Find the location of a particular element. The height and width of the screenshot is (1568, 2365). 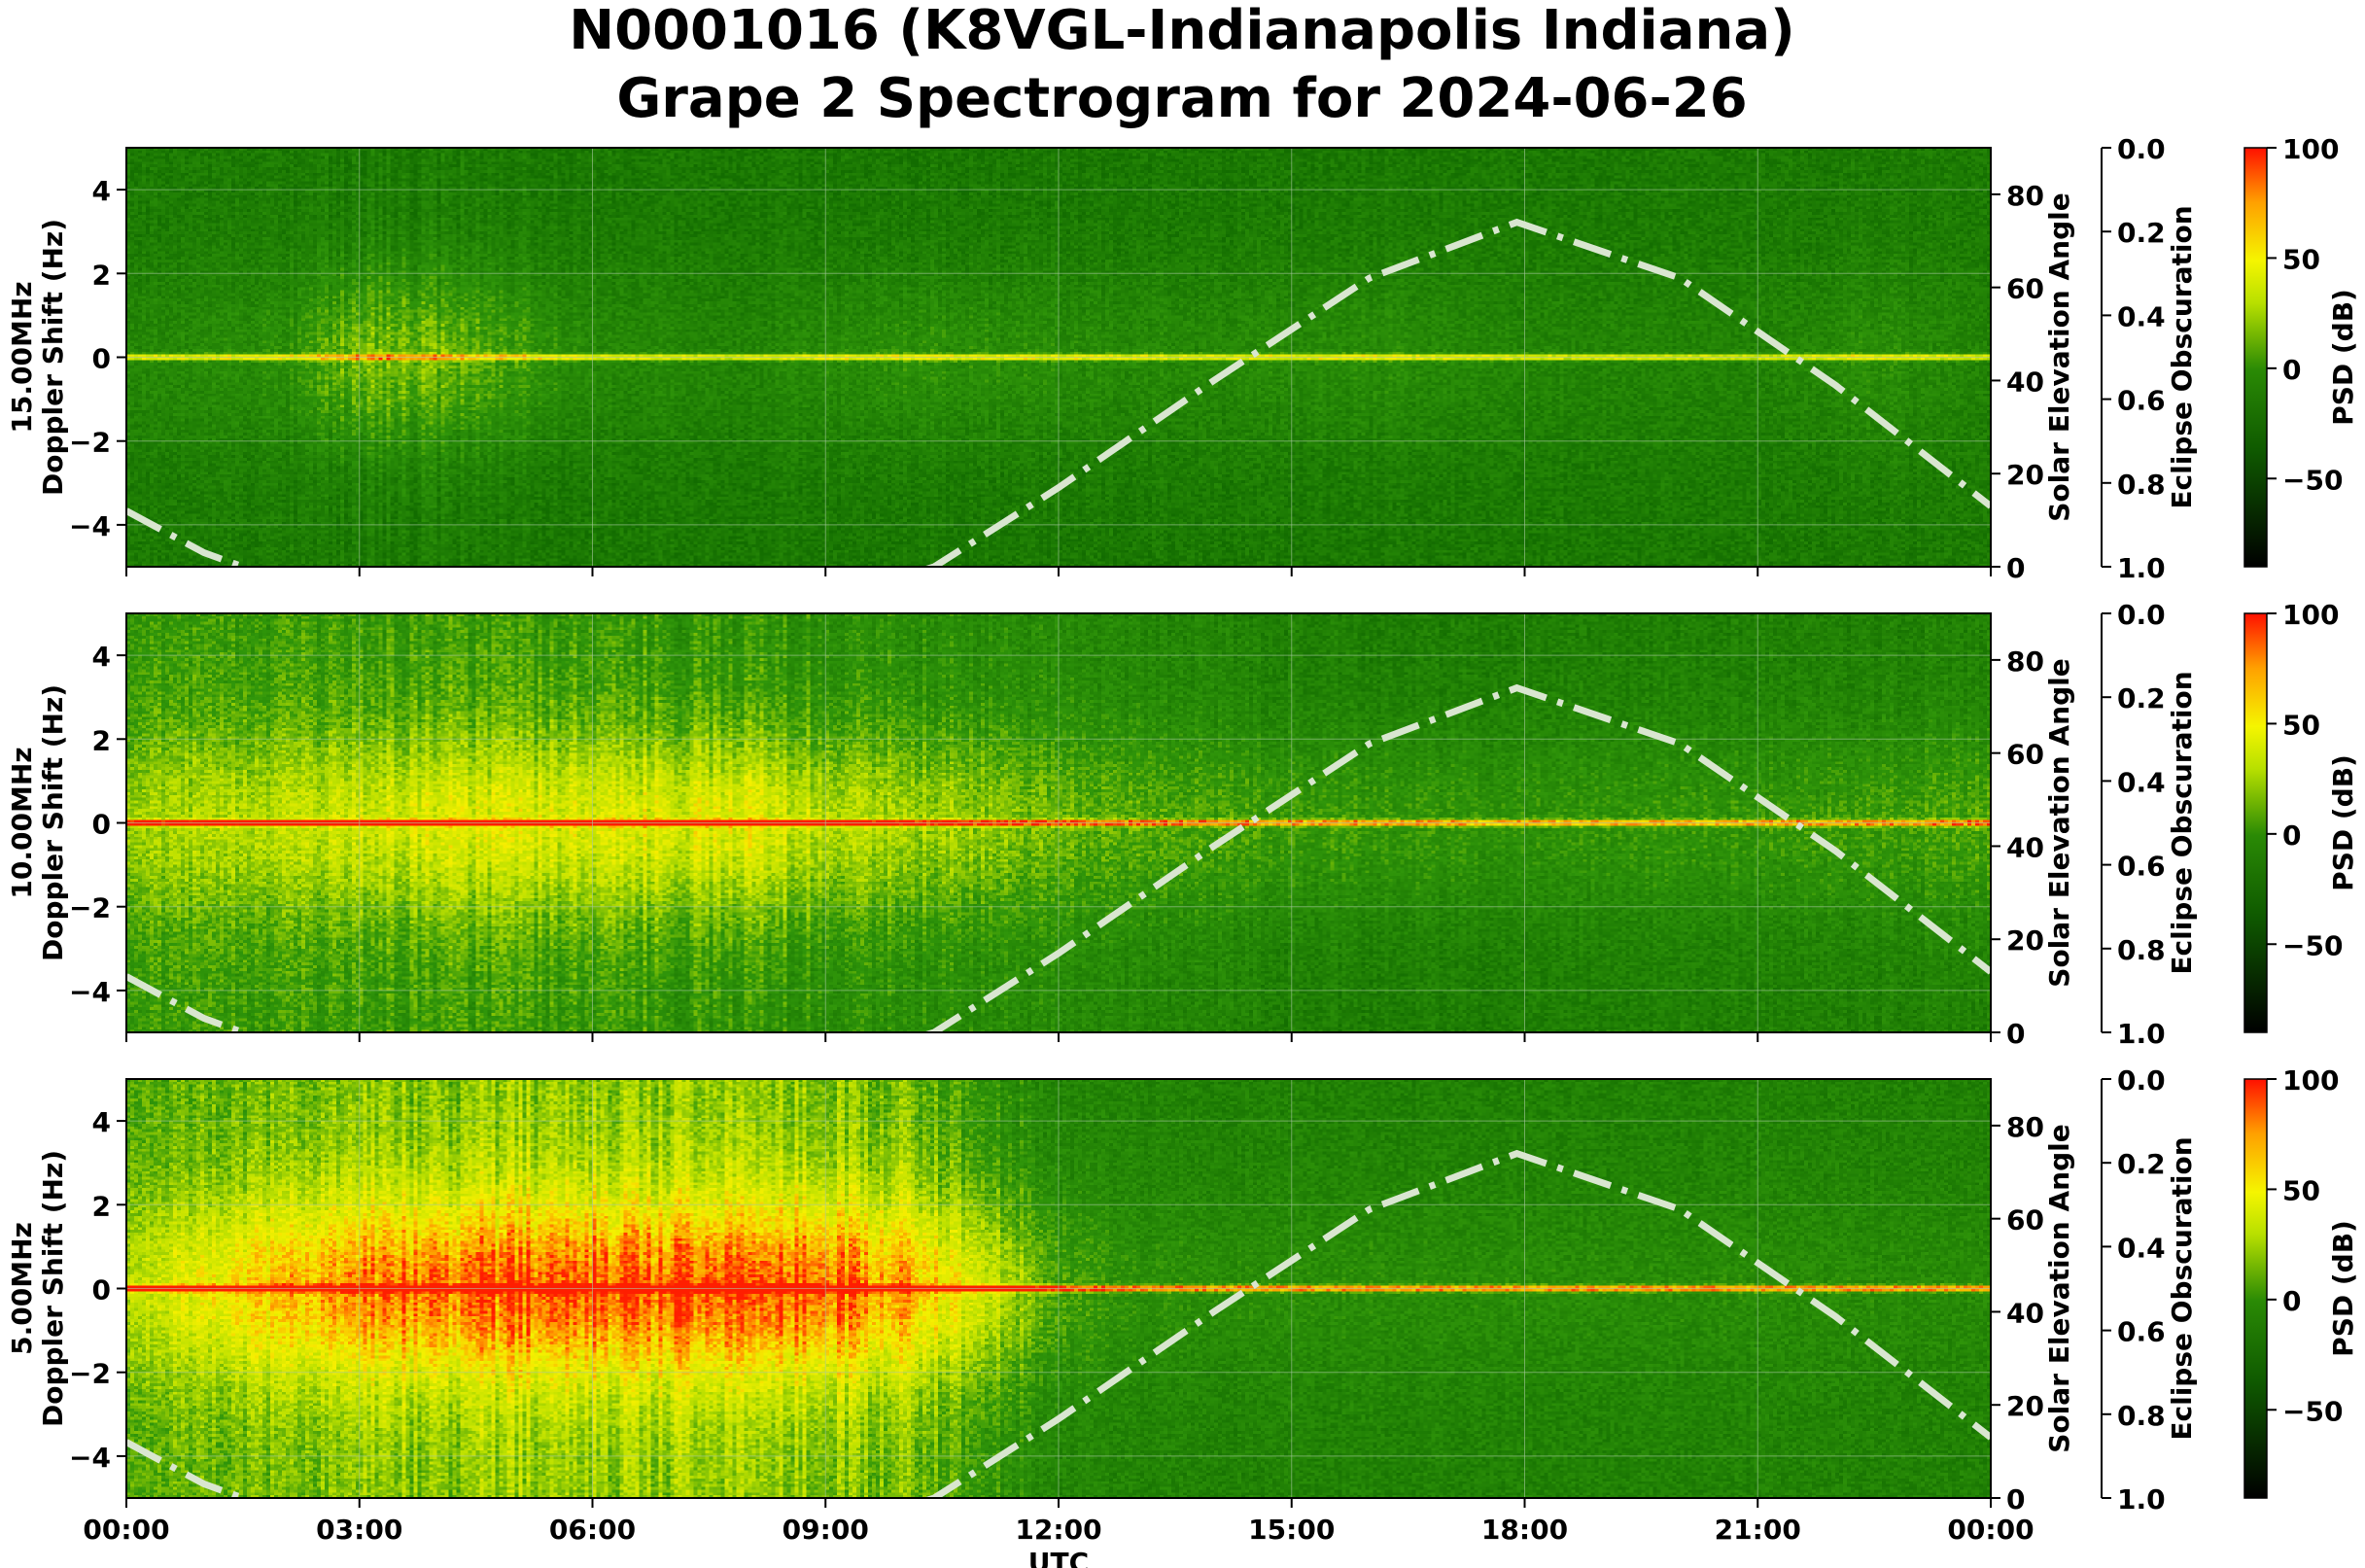

y-axis-label-freq: 15.00MHz is located at coordinates (22, 357).